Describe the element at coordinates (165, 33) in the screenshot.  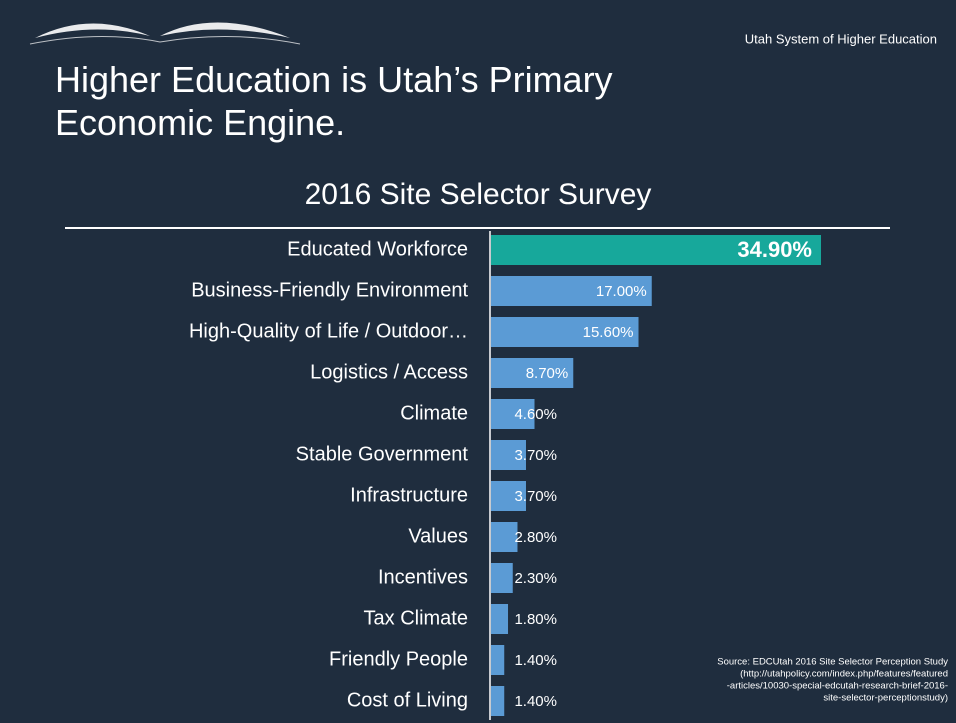
I see `logo` at that location.